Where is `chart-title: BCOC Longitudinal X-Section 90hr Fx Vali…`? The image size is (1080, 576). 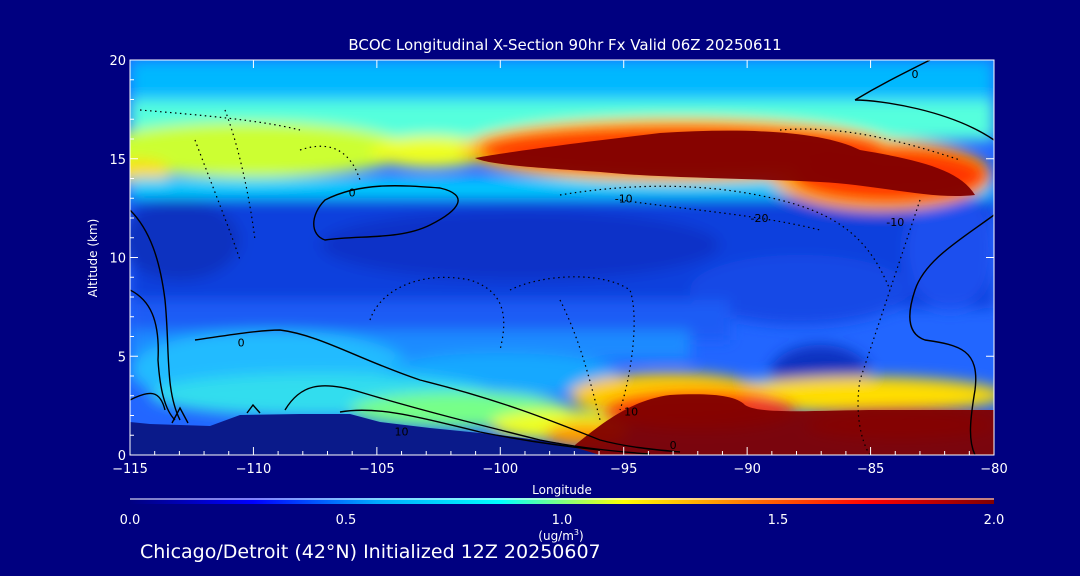
chart-title: BCOC Longitudinal X-Section 90hr Fx Vali… is located at coordinates (564, 45).